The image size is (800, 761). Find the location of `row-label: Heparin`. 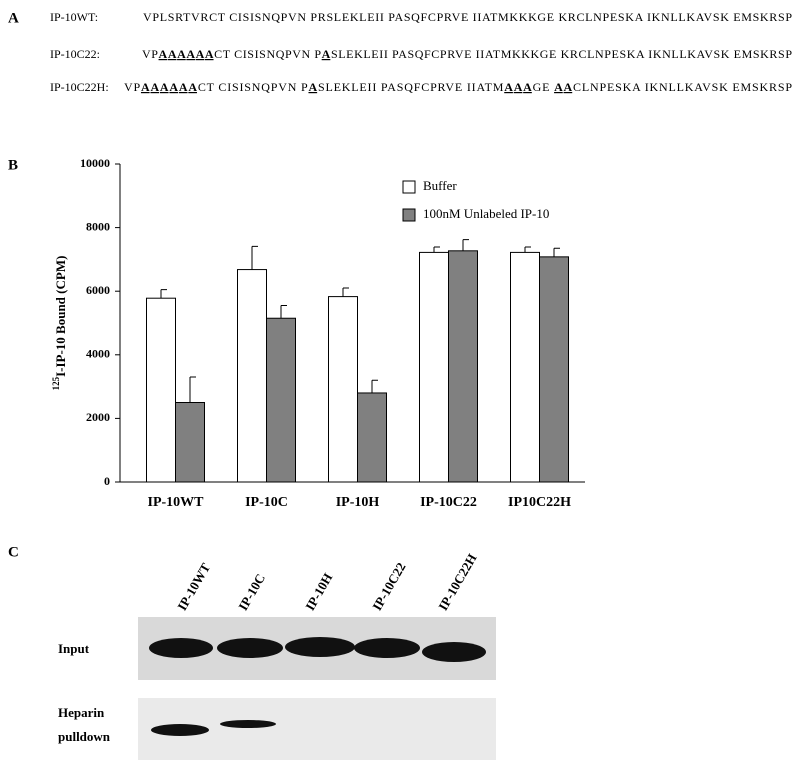

row-label: Heparin is located at coordinates (81, 712).